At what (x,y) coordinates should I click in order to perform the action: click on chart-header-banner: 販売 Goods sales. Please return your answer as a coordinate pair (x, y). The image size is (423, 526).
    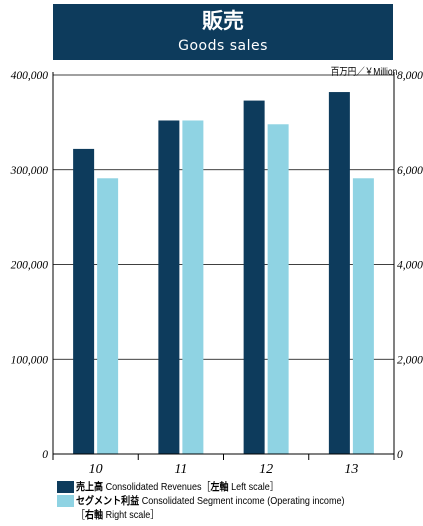
    Looking at the image, I should click on (223, 32).